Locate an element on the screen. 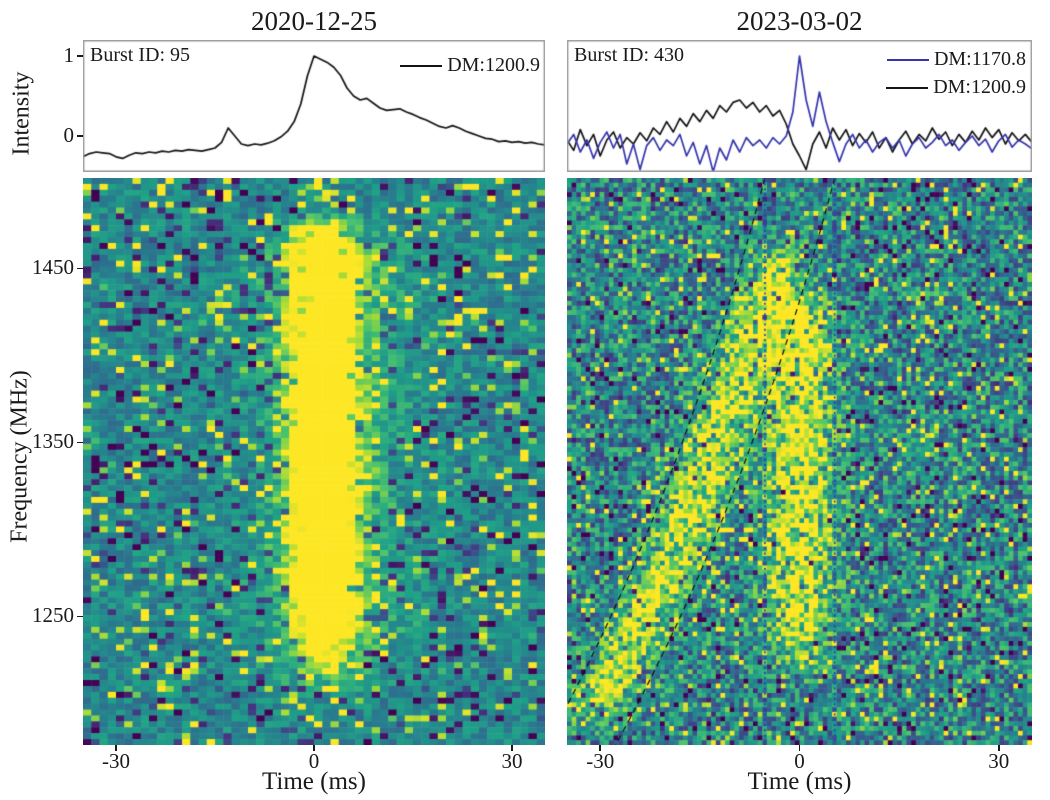 The image size is (1050, 800). legend-label: DM:1170.8 is located at coordinates (979, 59).